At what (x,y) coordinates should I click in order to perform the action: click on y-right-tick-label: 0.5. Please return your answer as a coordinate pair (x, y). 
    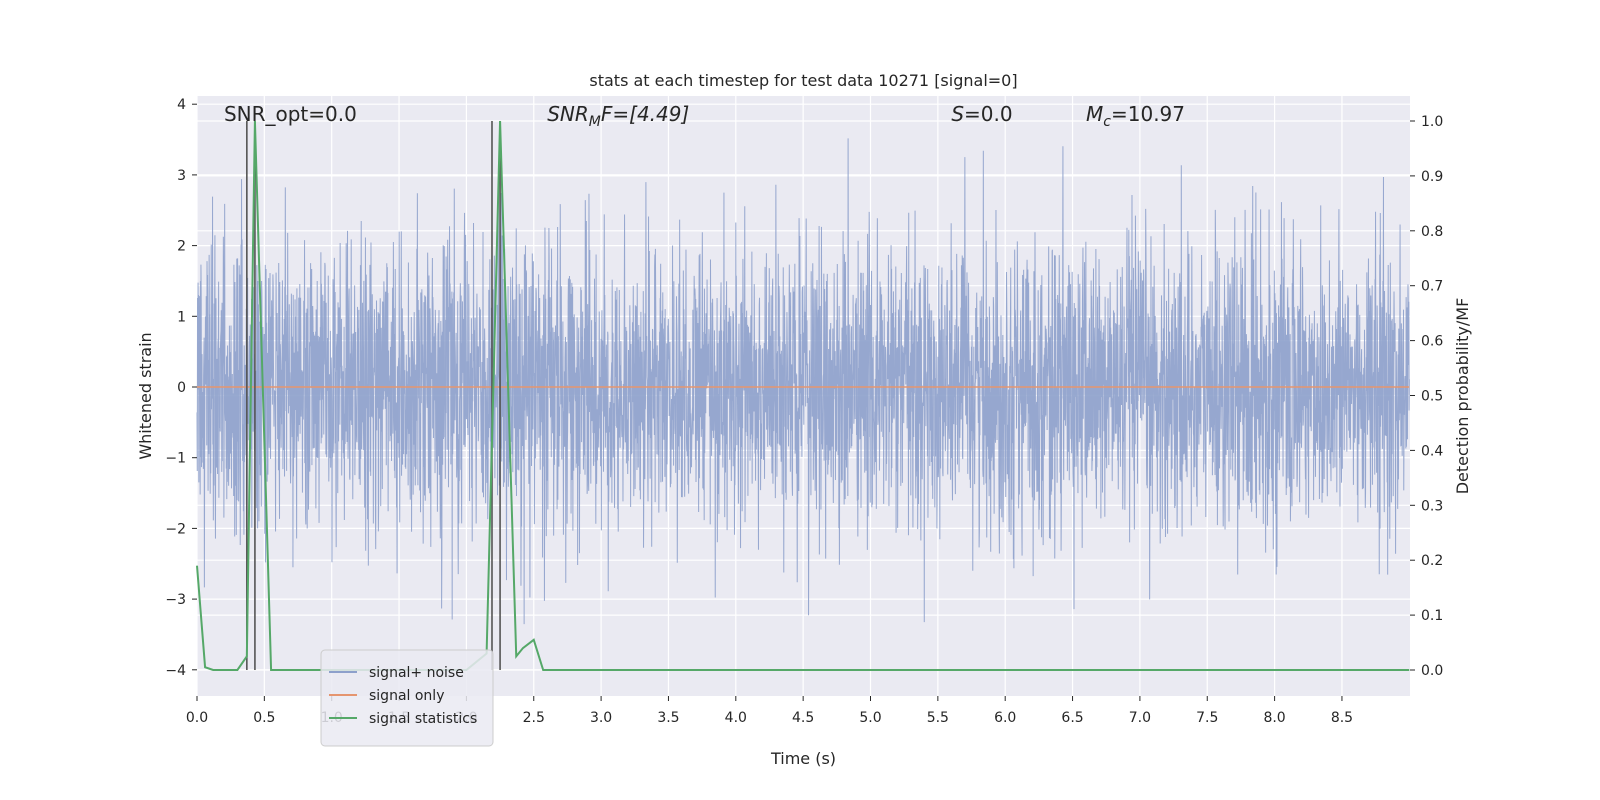
    Looking at the image, I should click on (1432, 397).